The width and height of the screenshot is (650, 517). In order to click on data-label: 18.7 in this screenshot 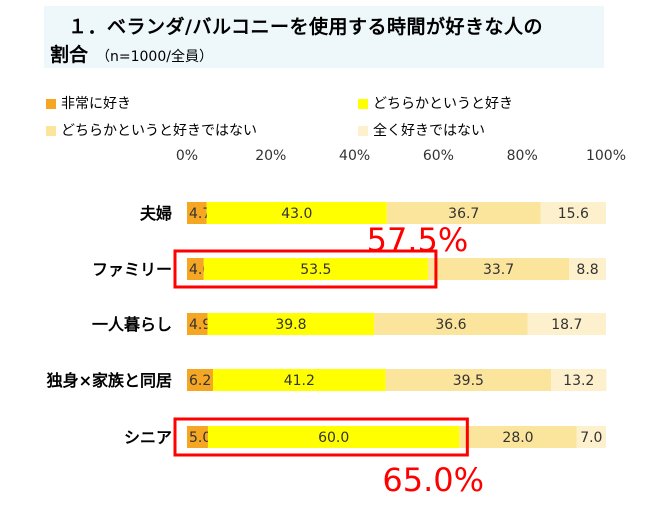, I will do `click(566, 325)`.